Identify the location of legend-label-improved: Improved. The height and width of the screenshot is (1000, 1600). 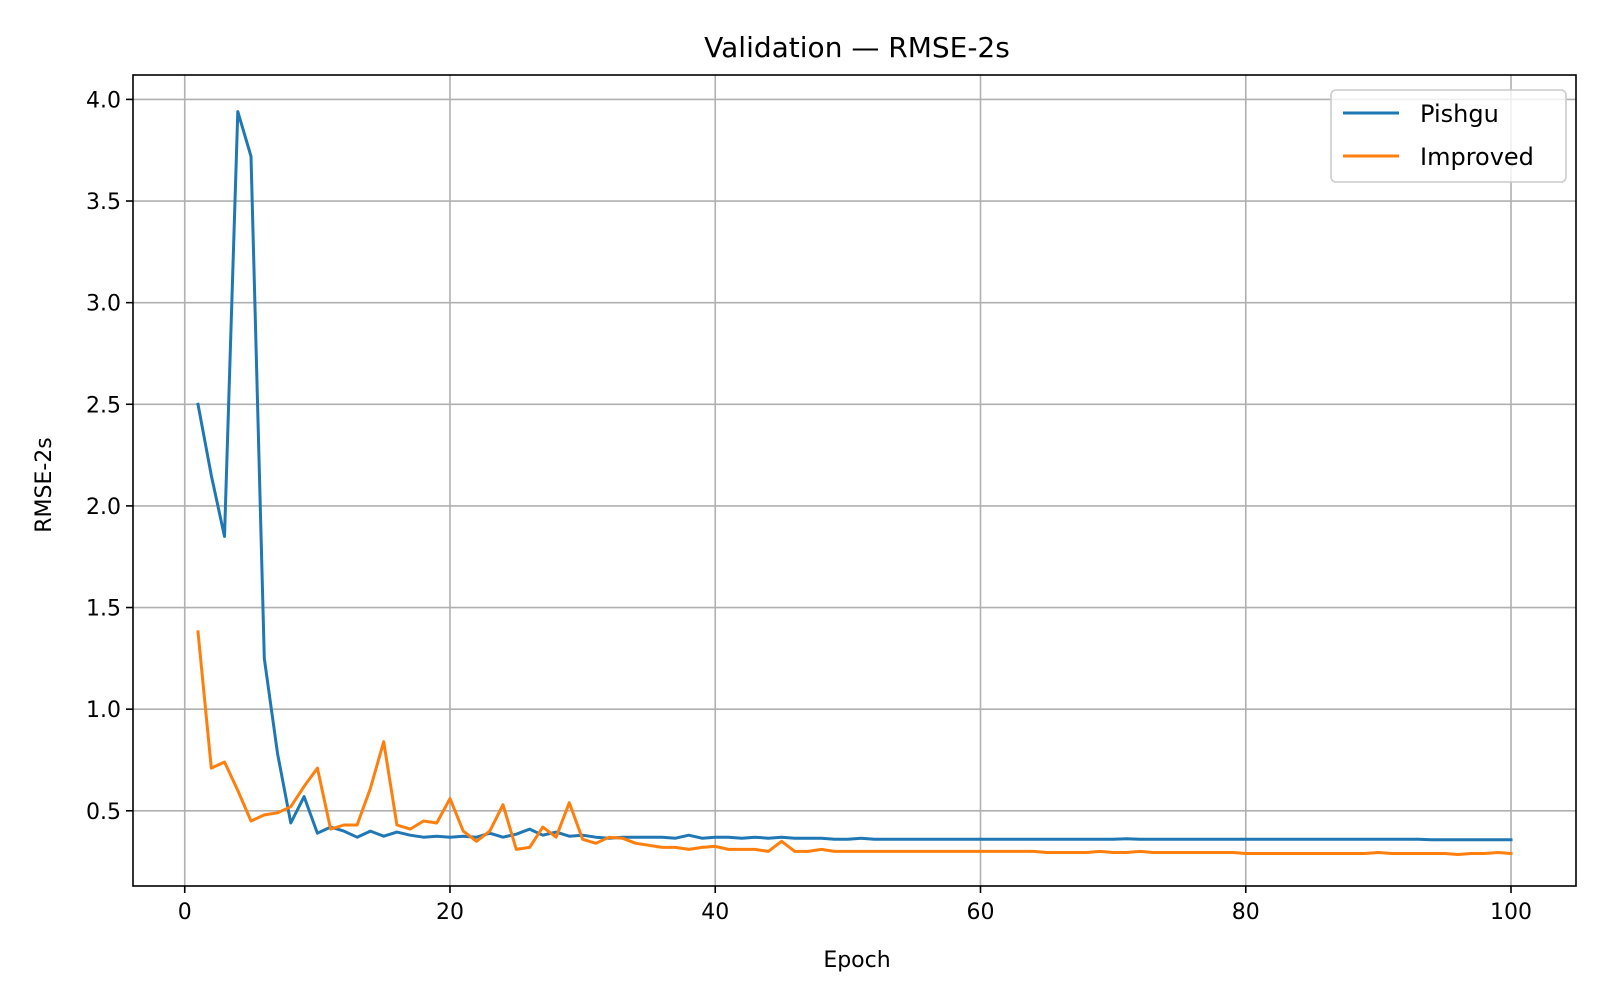
(1477, 157).